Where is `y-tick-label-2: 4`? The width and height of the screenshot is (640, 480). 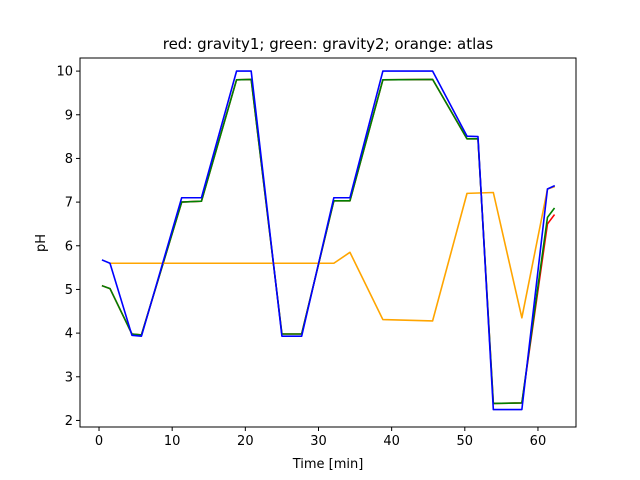 y-tick-label-2: 4 is located at coordinates (69, 334).